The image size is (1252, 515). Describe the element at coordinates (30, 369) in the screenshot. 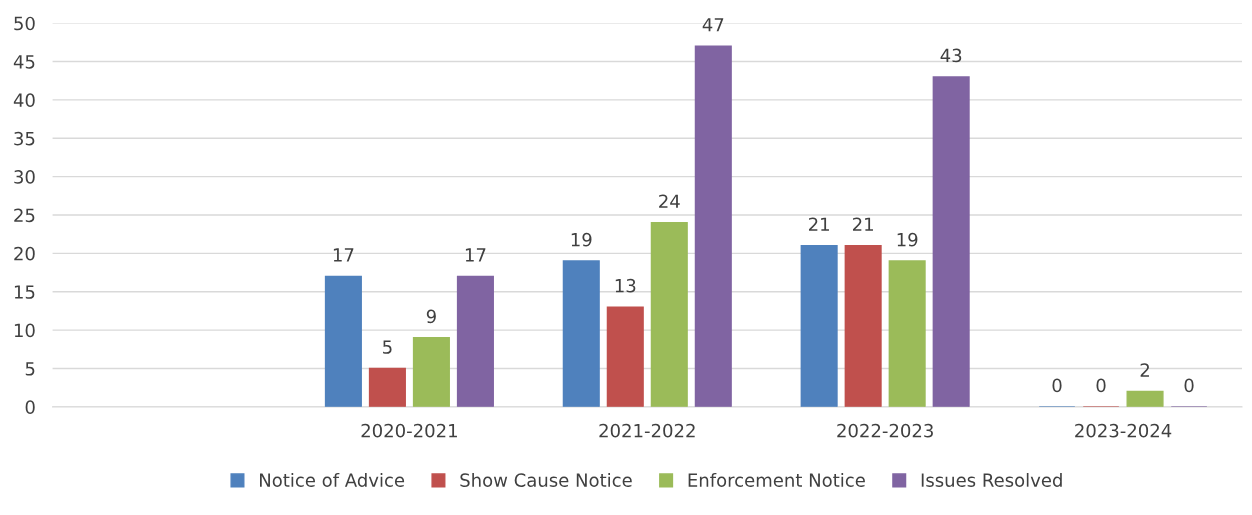

I see `y-tick-label: 5` at that location.